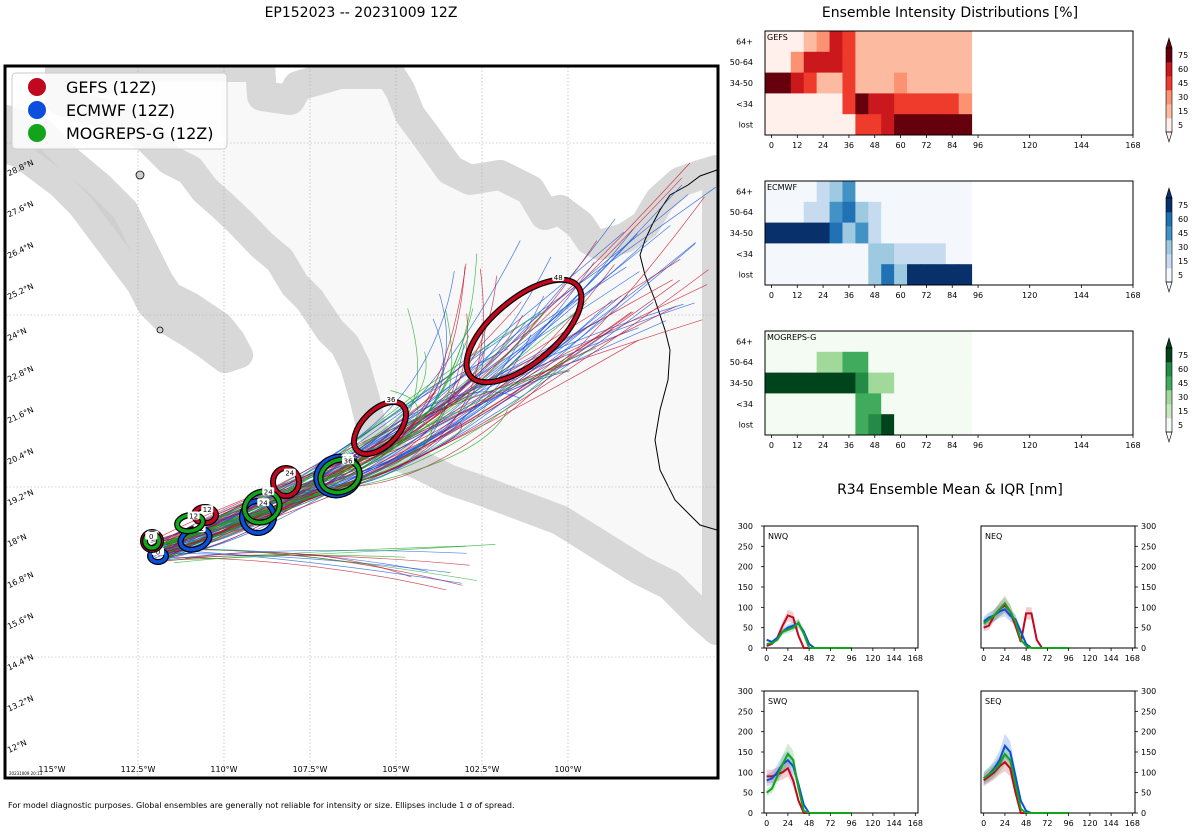 This screenshot has height=840, width=1200. What do you see at coordinates (830, 757) in the screenshot?
I see `r34-panel-swq: SWQ 0 24 48 72 96 120 144 168 0 50 100 150 200 250 300` at bounding box center [830, 757].